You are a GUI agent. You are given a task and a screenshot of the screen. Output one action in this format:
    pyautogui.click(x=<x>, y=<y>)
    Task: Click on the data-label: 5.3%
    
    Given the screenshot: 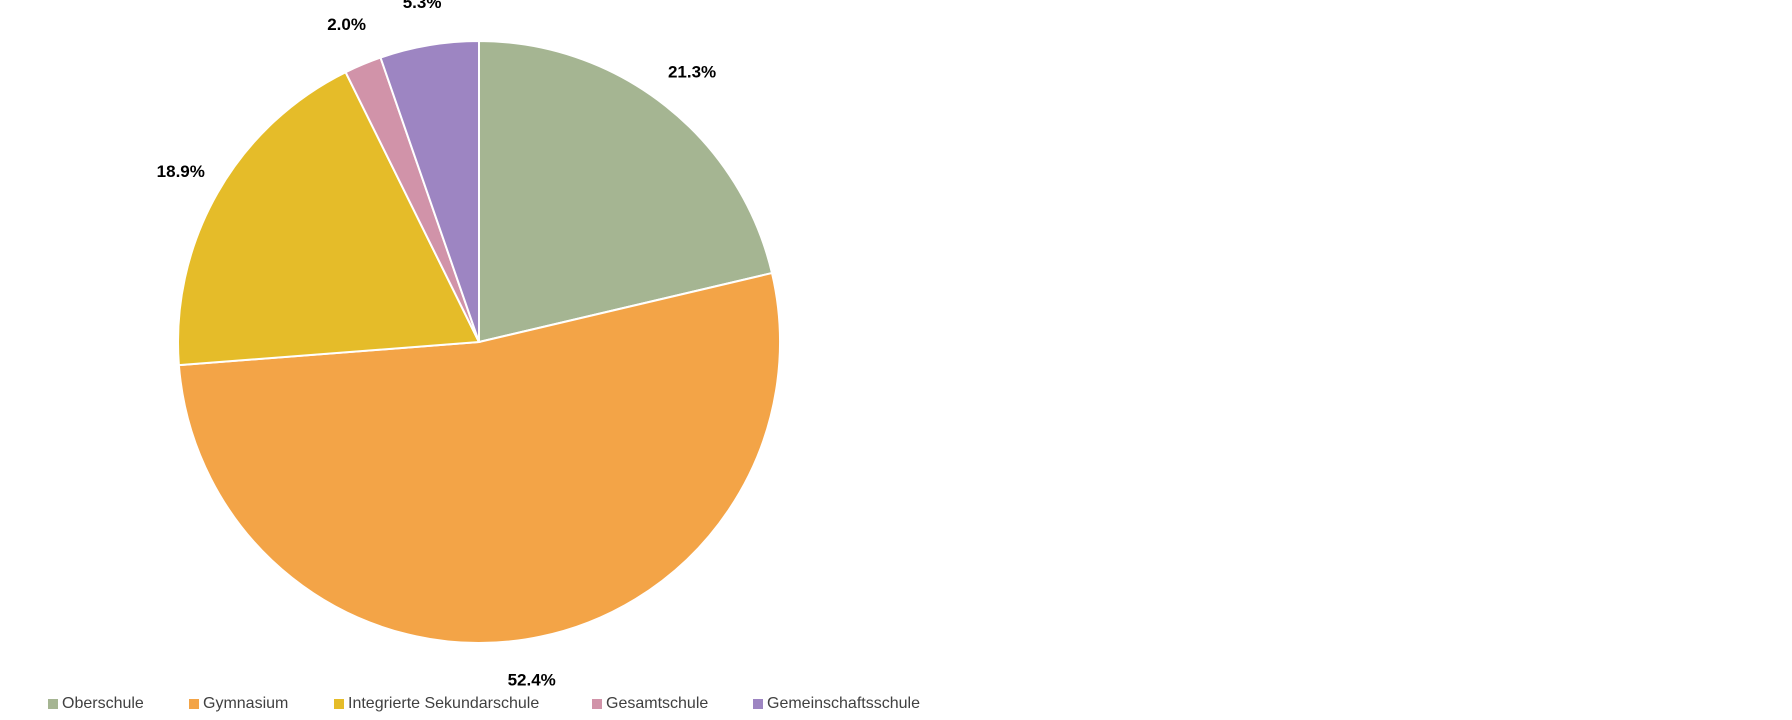 What is the action you would take?
    pyautogui.click(x=422, y=6)
    